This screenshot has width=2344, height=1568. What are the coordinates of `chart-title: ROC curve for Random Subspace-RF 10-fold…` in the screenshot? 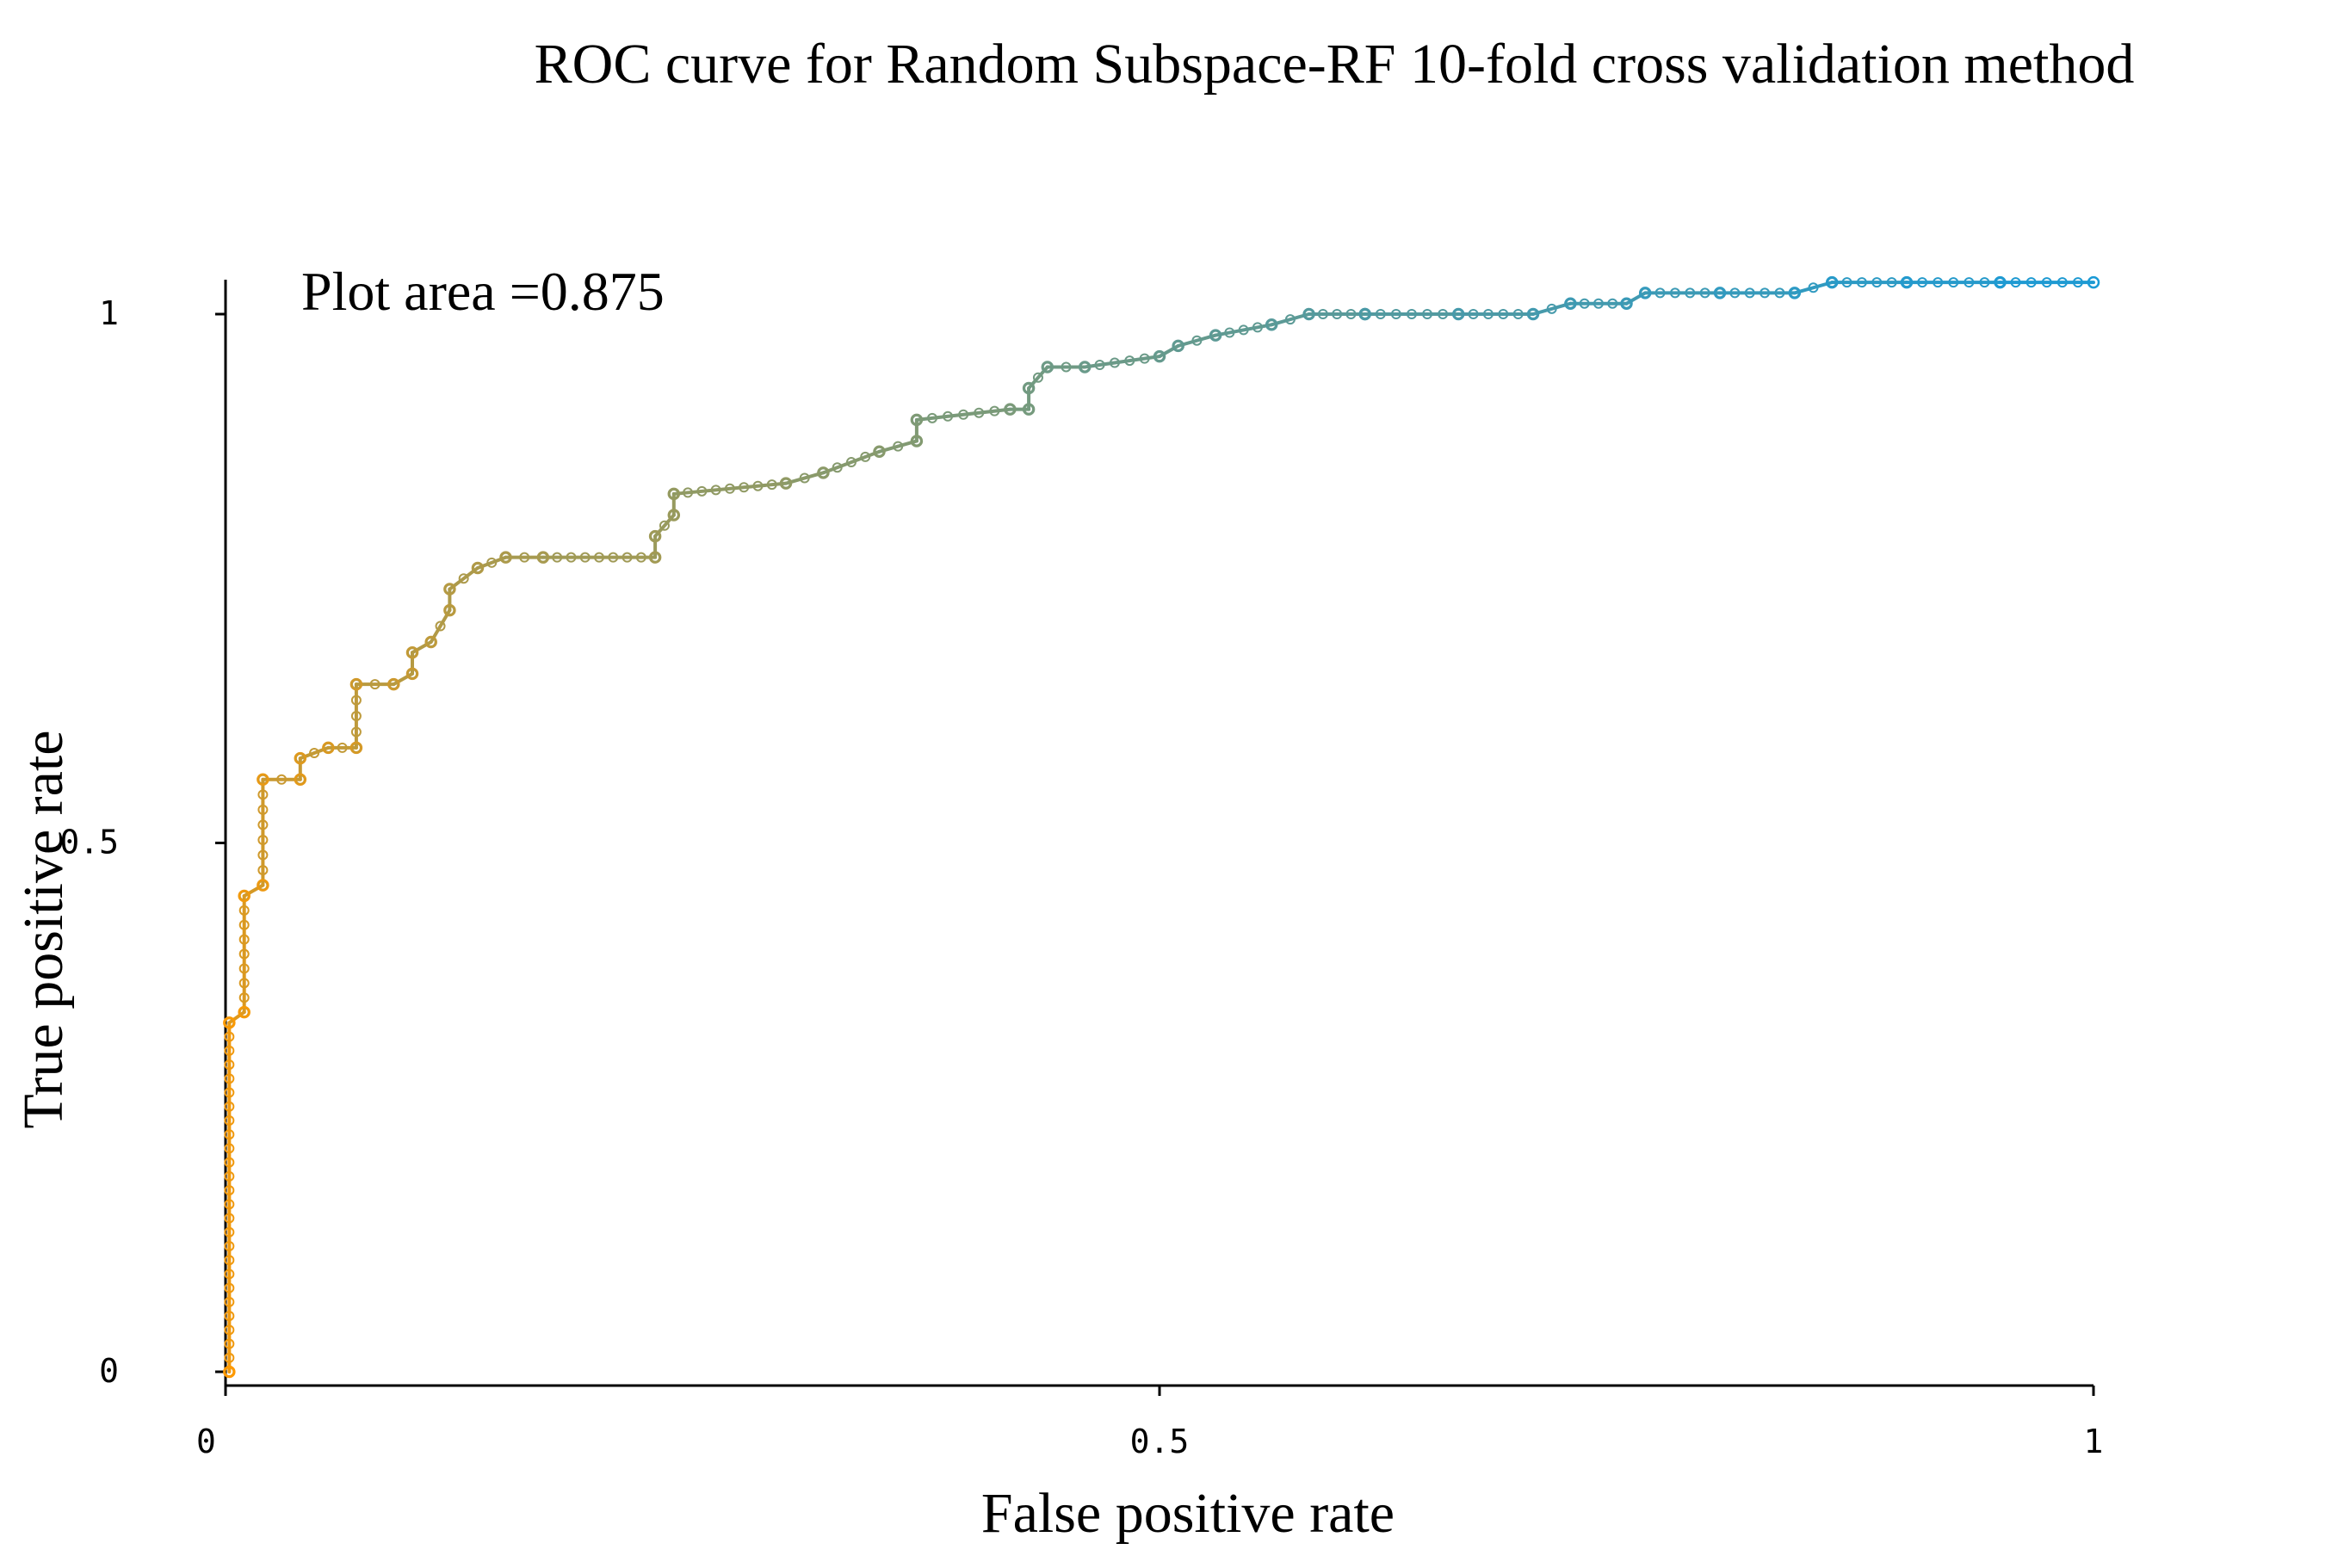 It's located at (1335, 65).